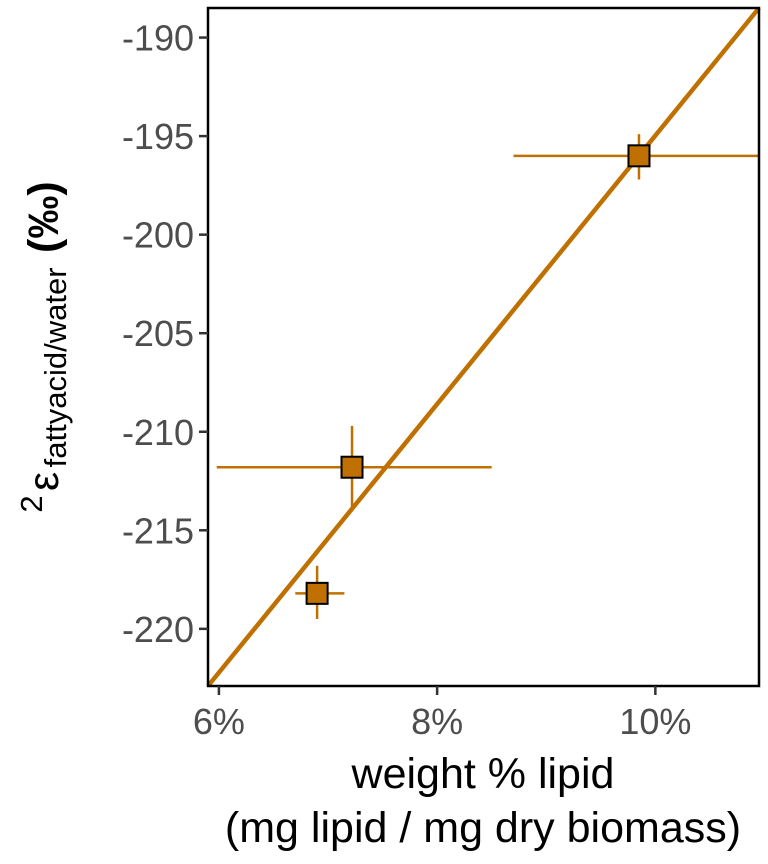  I want to click on y-axis-title: 2 ε fattyacid/water (‰), so click(43, 346).